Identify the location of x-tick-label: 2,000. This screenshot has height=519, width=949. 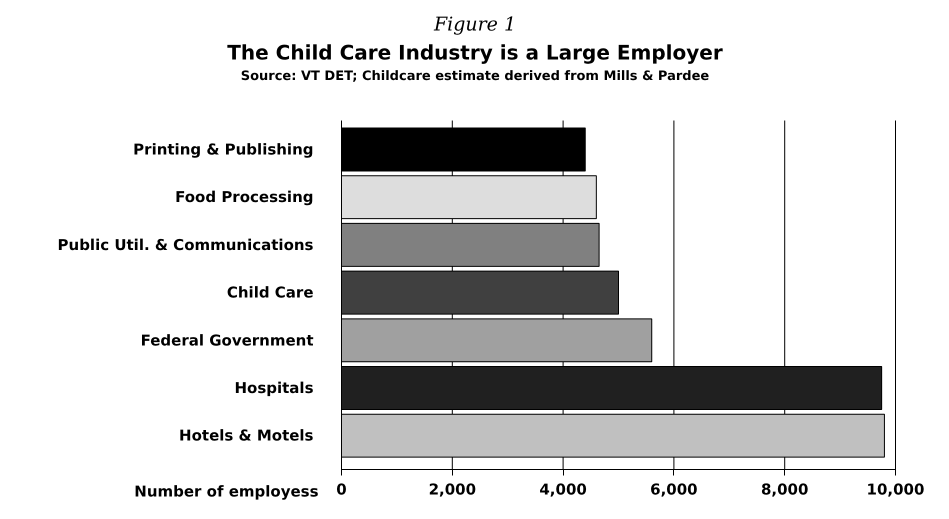
(452, 489).